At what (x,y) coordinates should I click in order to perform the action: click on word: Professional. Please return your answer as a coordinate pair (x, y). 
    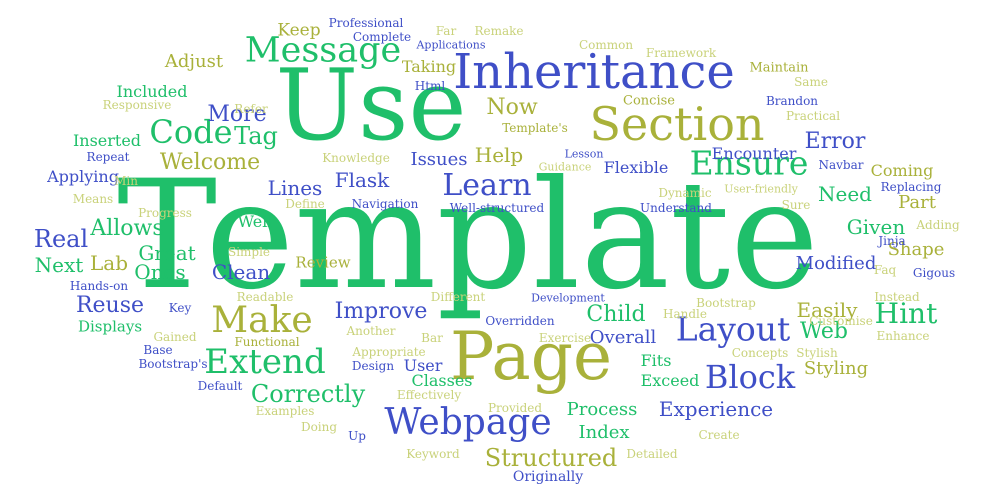
    Looking at the image, I should click on (366, 23).